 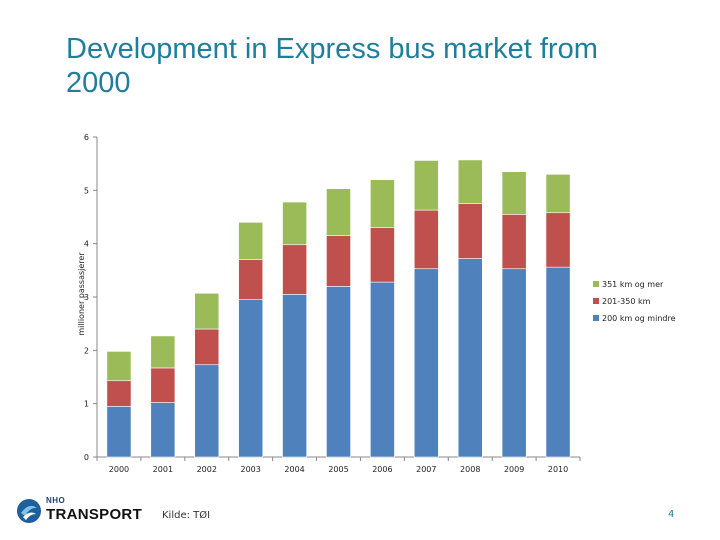 I want to click on bar-segment-201-350-km-2007, so click(x=426, y=239).